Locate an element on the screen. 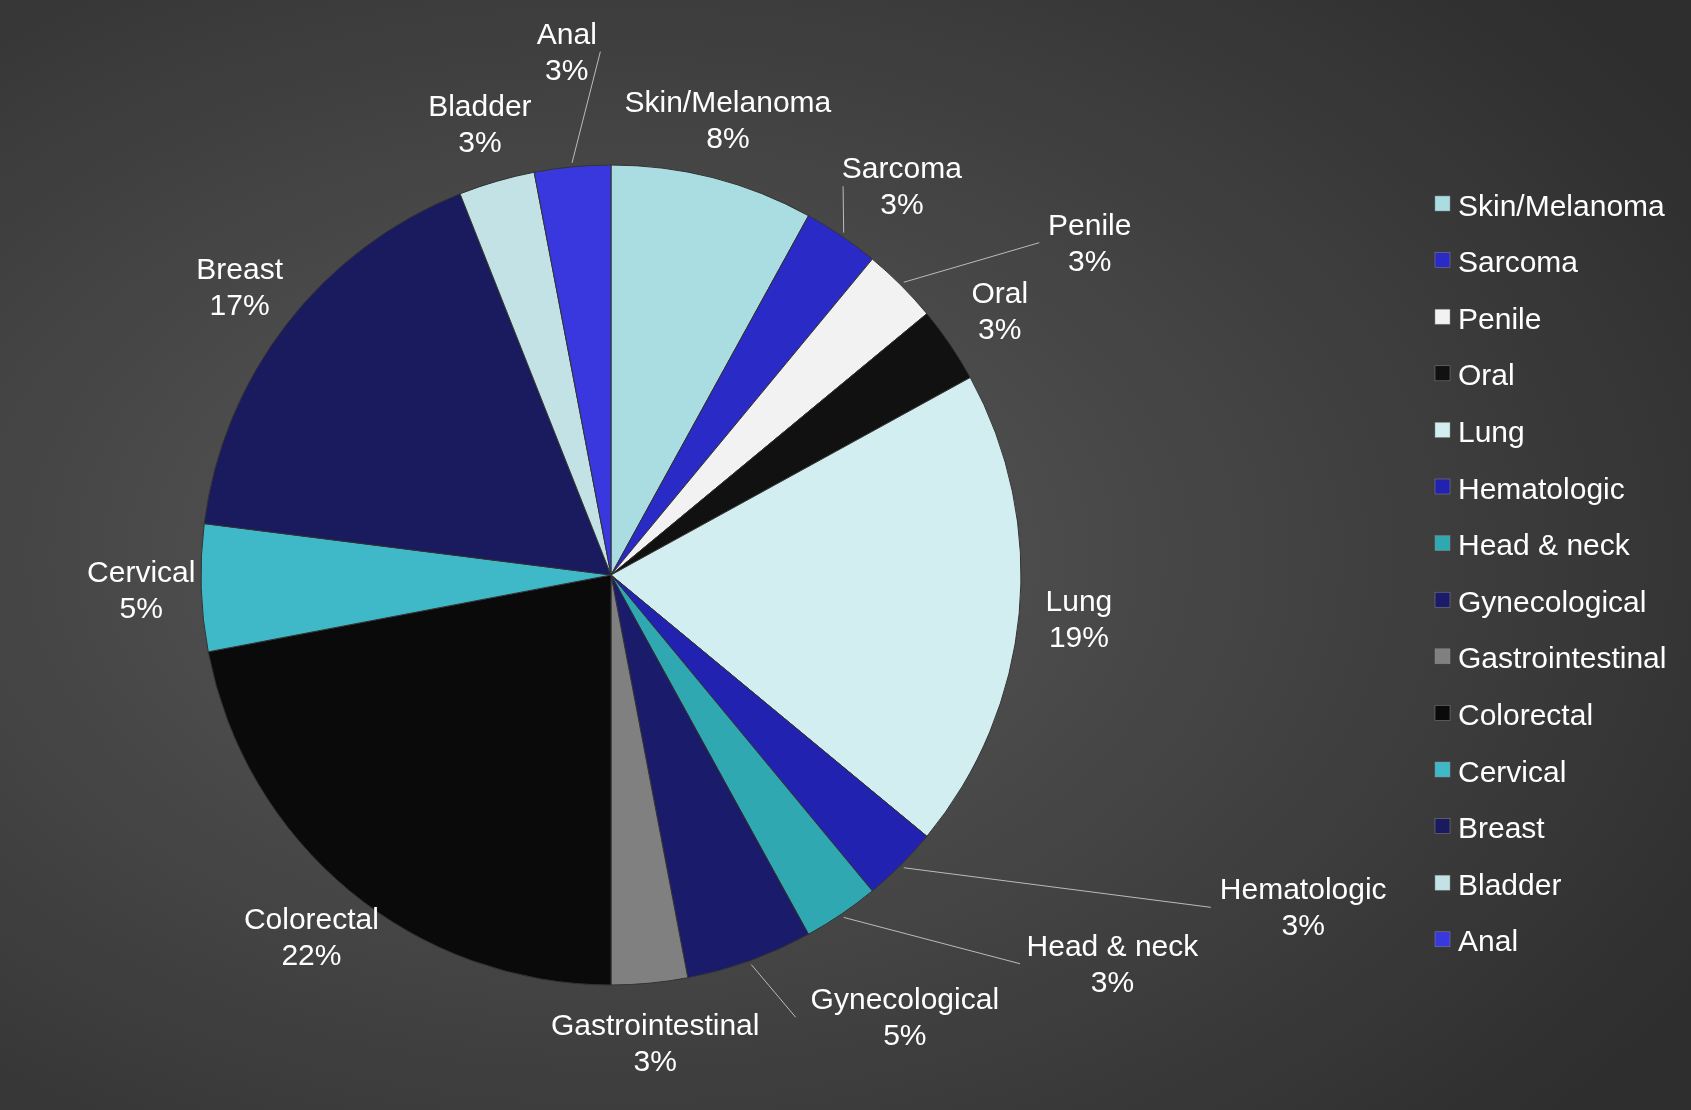 This screenshot has width=1691, height=1110. slice-label: Hematologic is located at coordinates (1303, 889).